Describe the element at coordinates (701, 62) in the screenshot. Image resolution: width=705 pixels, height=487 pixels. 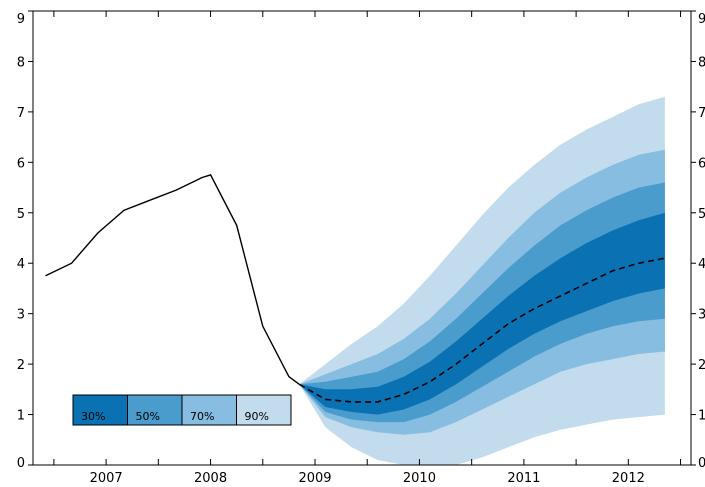
I see `y-tick-label-right: 8` at that location.